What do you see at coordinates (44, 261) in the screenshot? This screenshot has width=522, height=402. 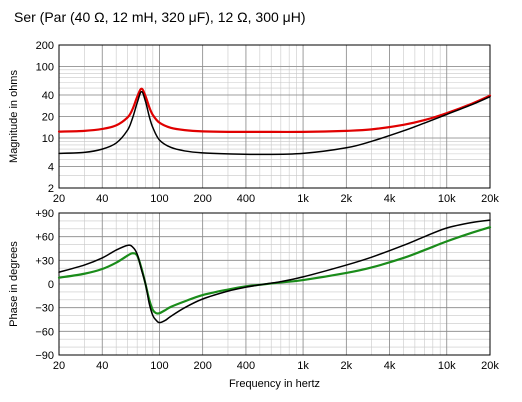 I see `y-tick-label: +30` at bounding box center [44, 261].